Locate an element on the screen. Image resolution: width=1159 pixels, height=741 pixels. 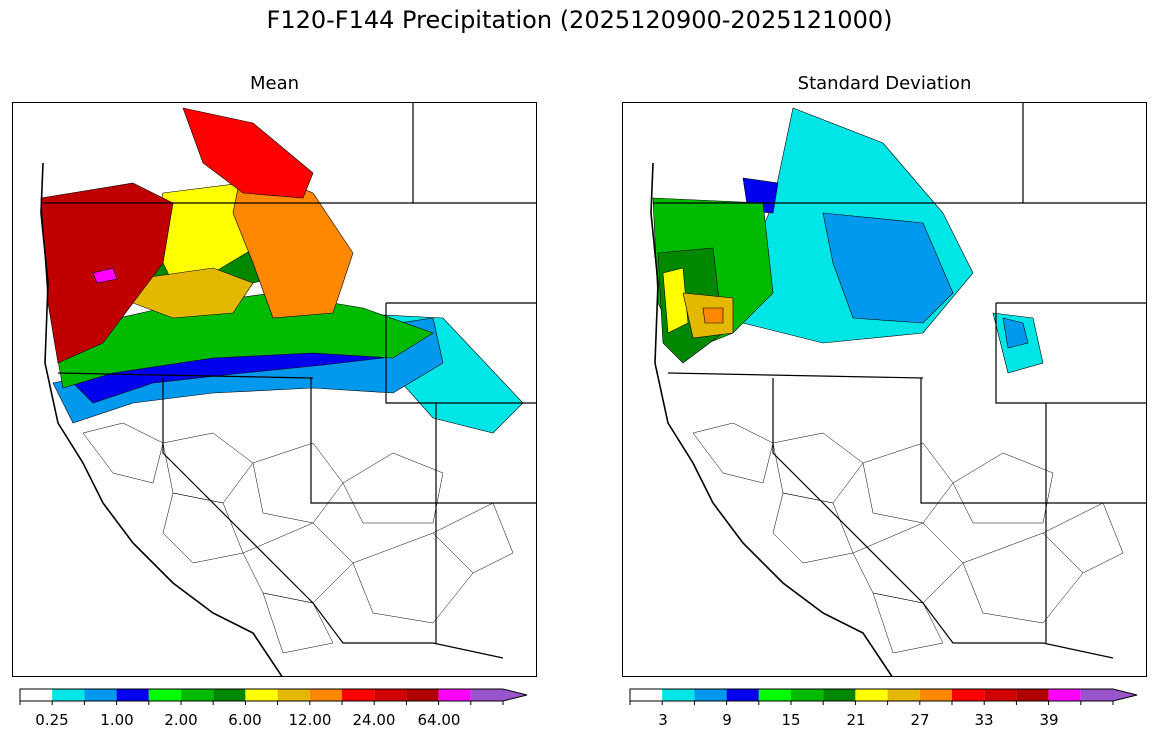
colorbar-mean-label-1: 1.00 is located at coordinates (117, 720).